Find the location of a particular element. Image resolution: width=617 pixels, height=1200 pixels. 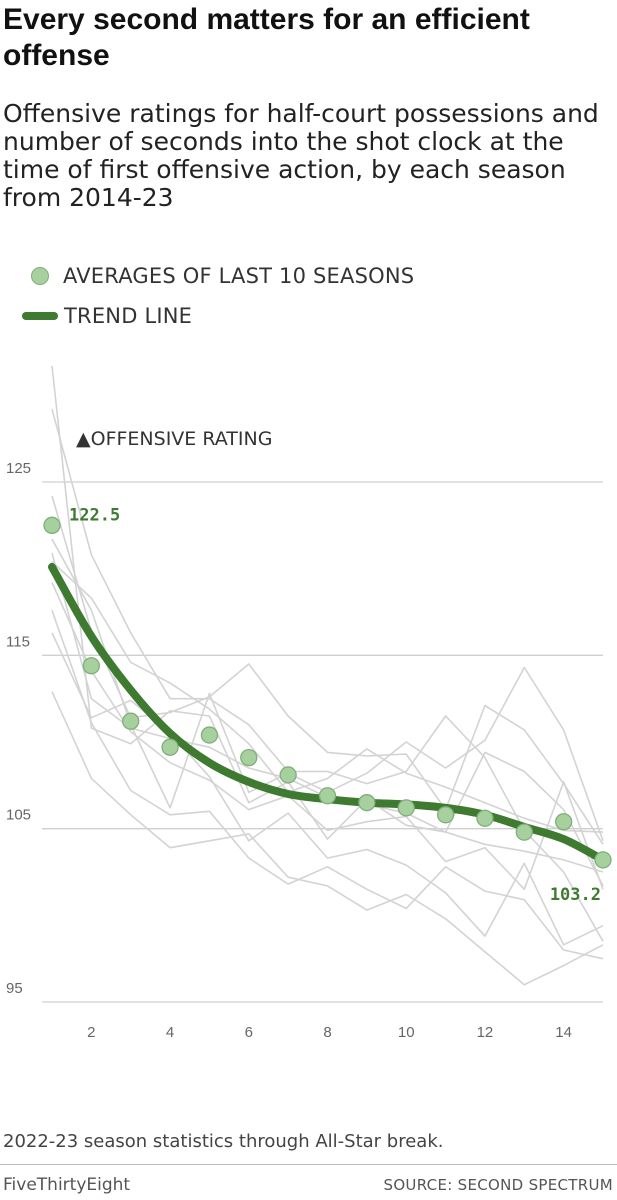

legend-dot-icon is located at coordinates (40, 276).